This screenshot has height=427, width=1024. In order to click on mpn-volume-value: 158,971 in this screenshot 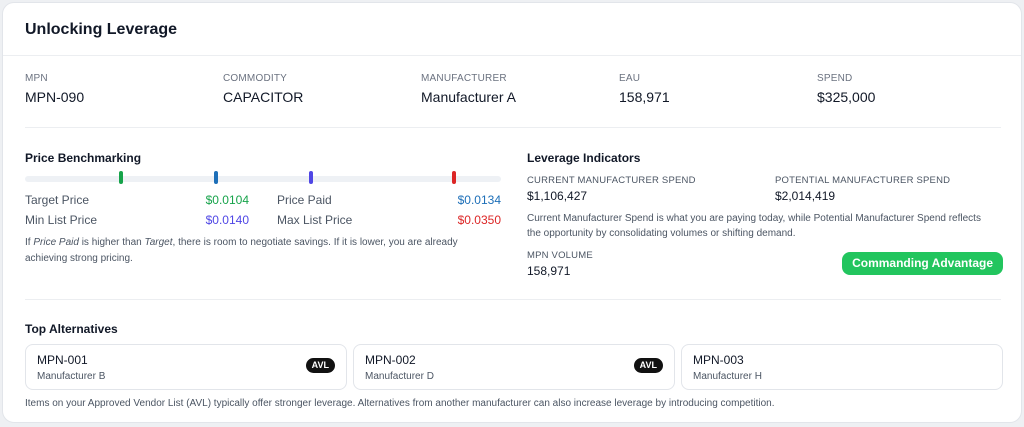, I will do `click(549, 271)`.